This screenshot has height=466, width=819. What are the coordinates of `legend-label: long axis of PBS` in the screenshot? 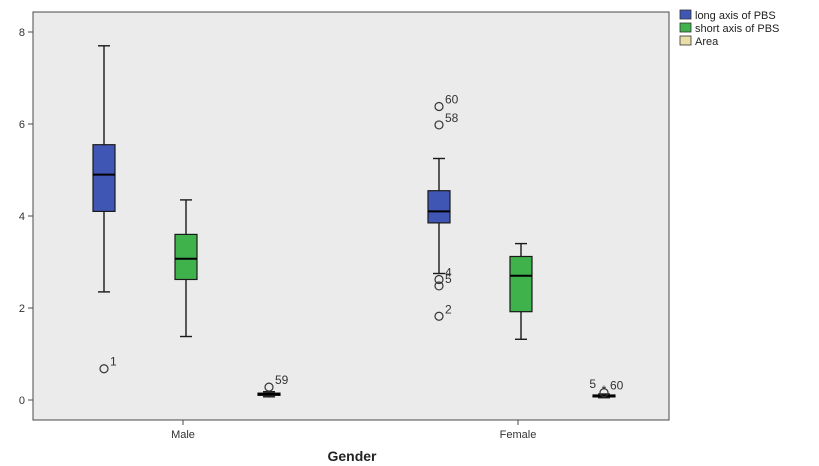 It's located at (735, 16).